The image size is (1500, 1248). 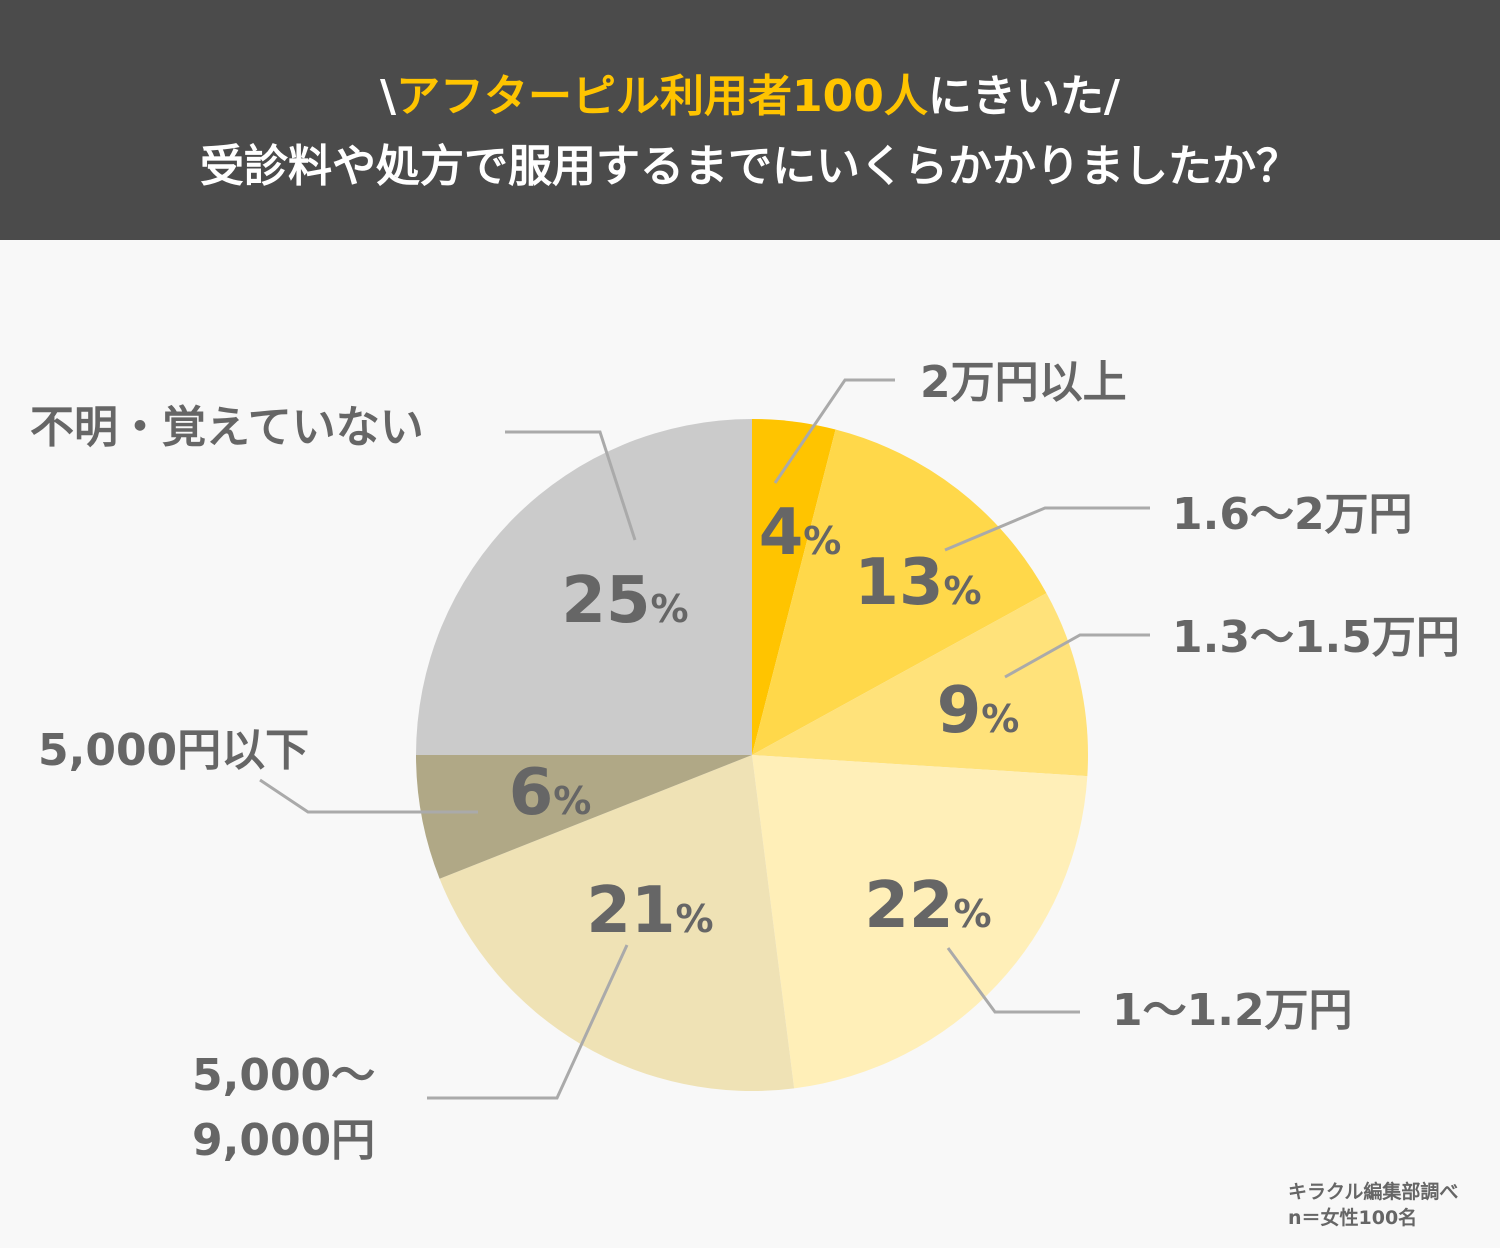 I want to click on subtitle: 受診料や処方で服用するまでにいくらかかりましたか？, so click(x=750, y=166).